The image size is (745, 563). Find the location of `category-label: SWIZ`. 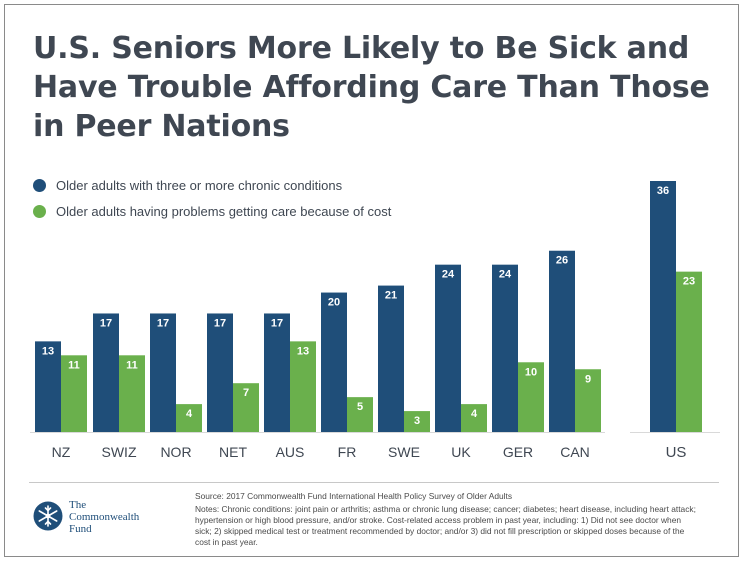

category-label: SWIZ is located at coordinates (119, 452).